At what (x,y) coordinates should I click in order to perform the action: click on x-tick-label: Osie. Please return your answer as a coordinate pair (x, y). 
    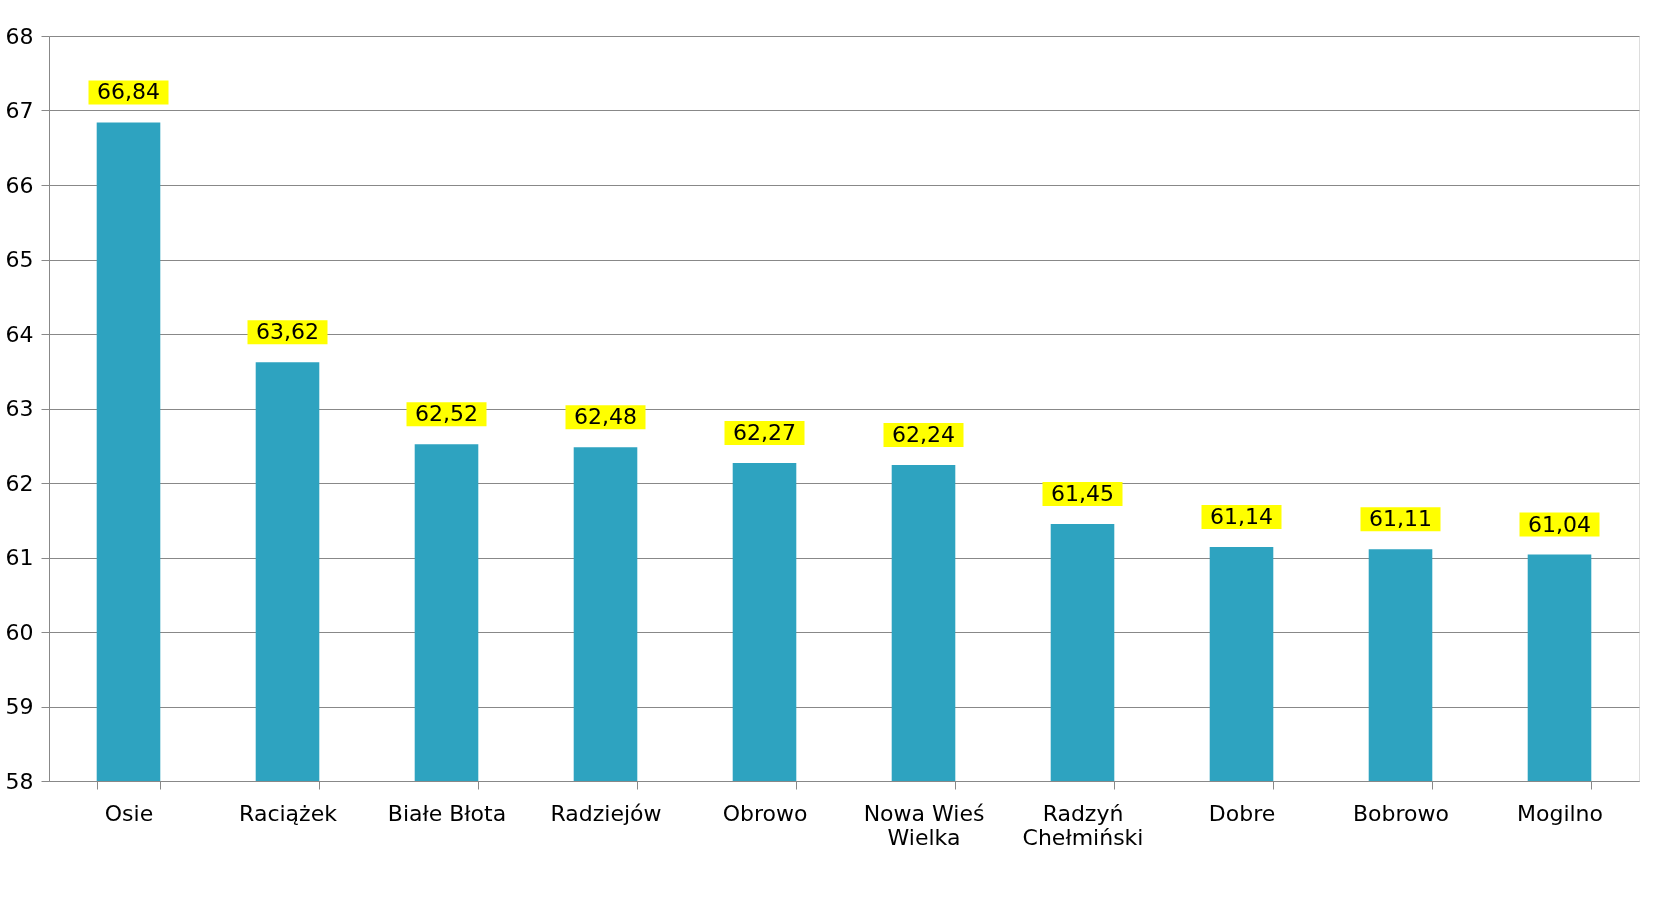
    Looking at the image, I should click on (129, 813).